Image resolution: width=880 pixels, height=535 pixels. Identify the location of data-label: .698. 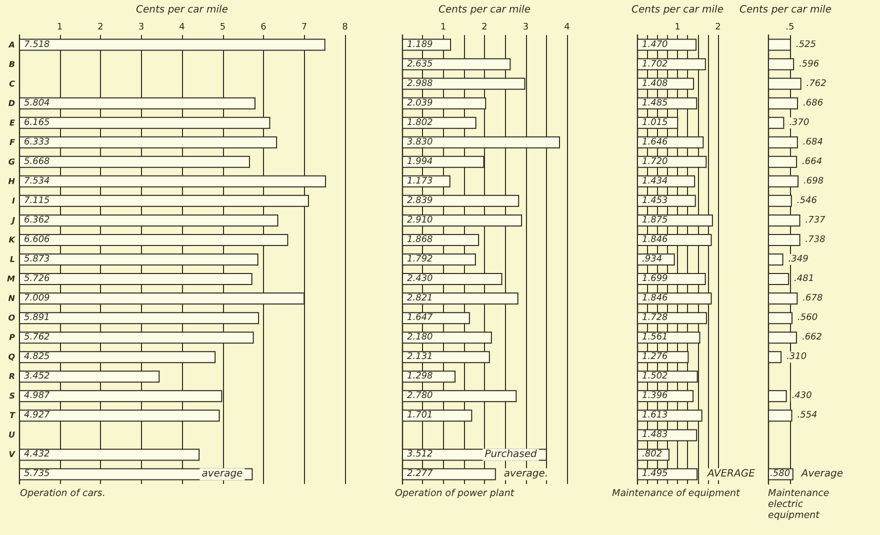
(814, 181).